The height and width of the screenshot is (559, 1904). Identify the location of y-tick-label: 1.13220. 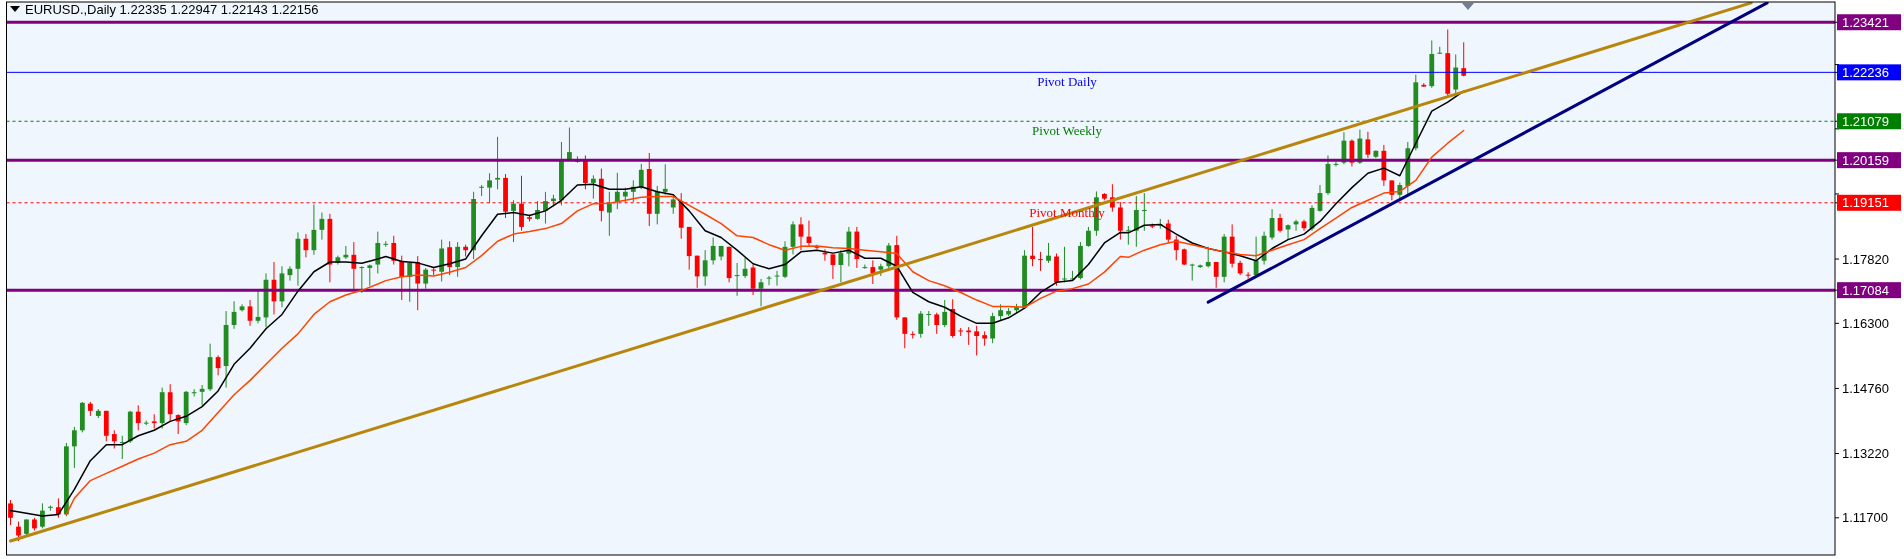
(1865, 454).